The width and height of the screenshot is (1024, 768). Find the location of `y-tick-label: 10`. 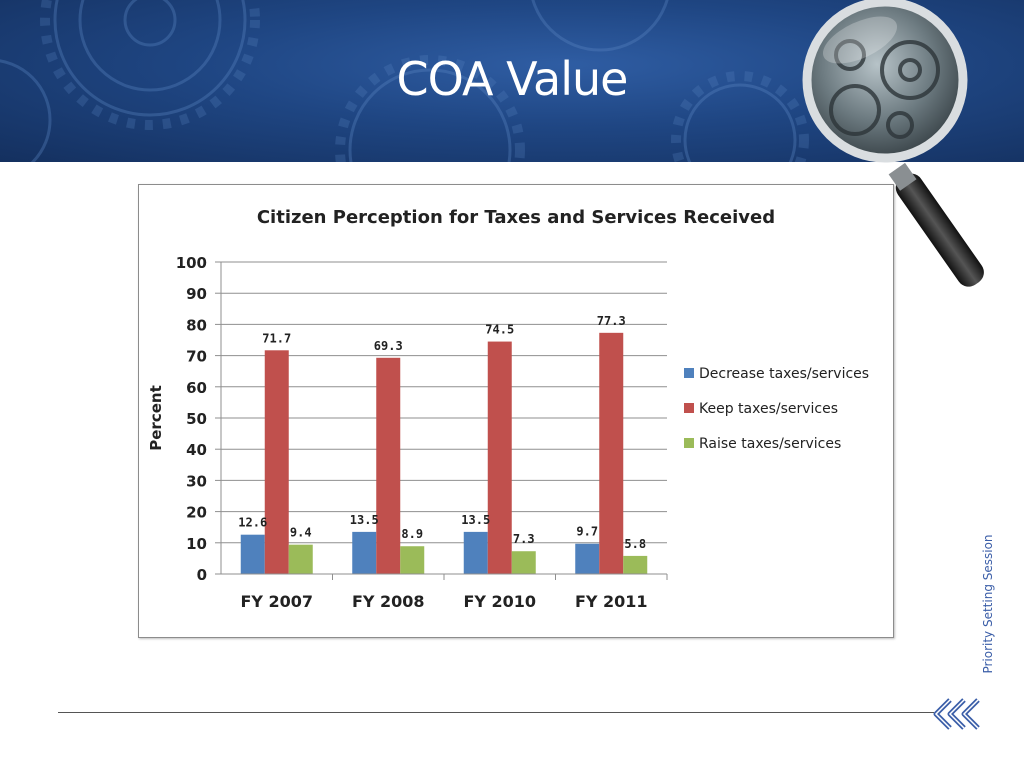

y-tick-label: 10 is located at coordinates (196, 544).